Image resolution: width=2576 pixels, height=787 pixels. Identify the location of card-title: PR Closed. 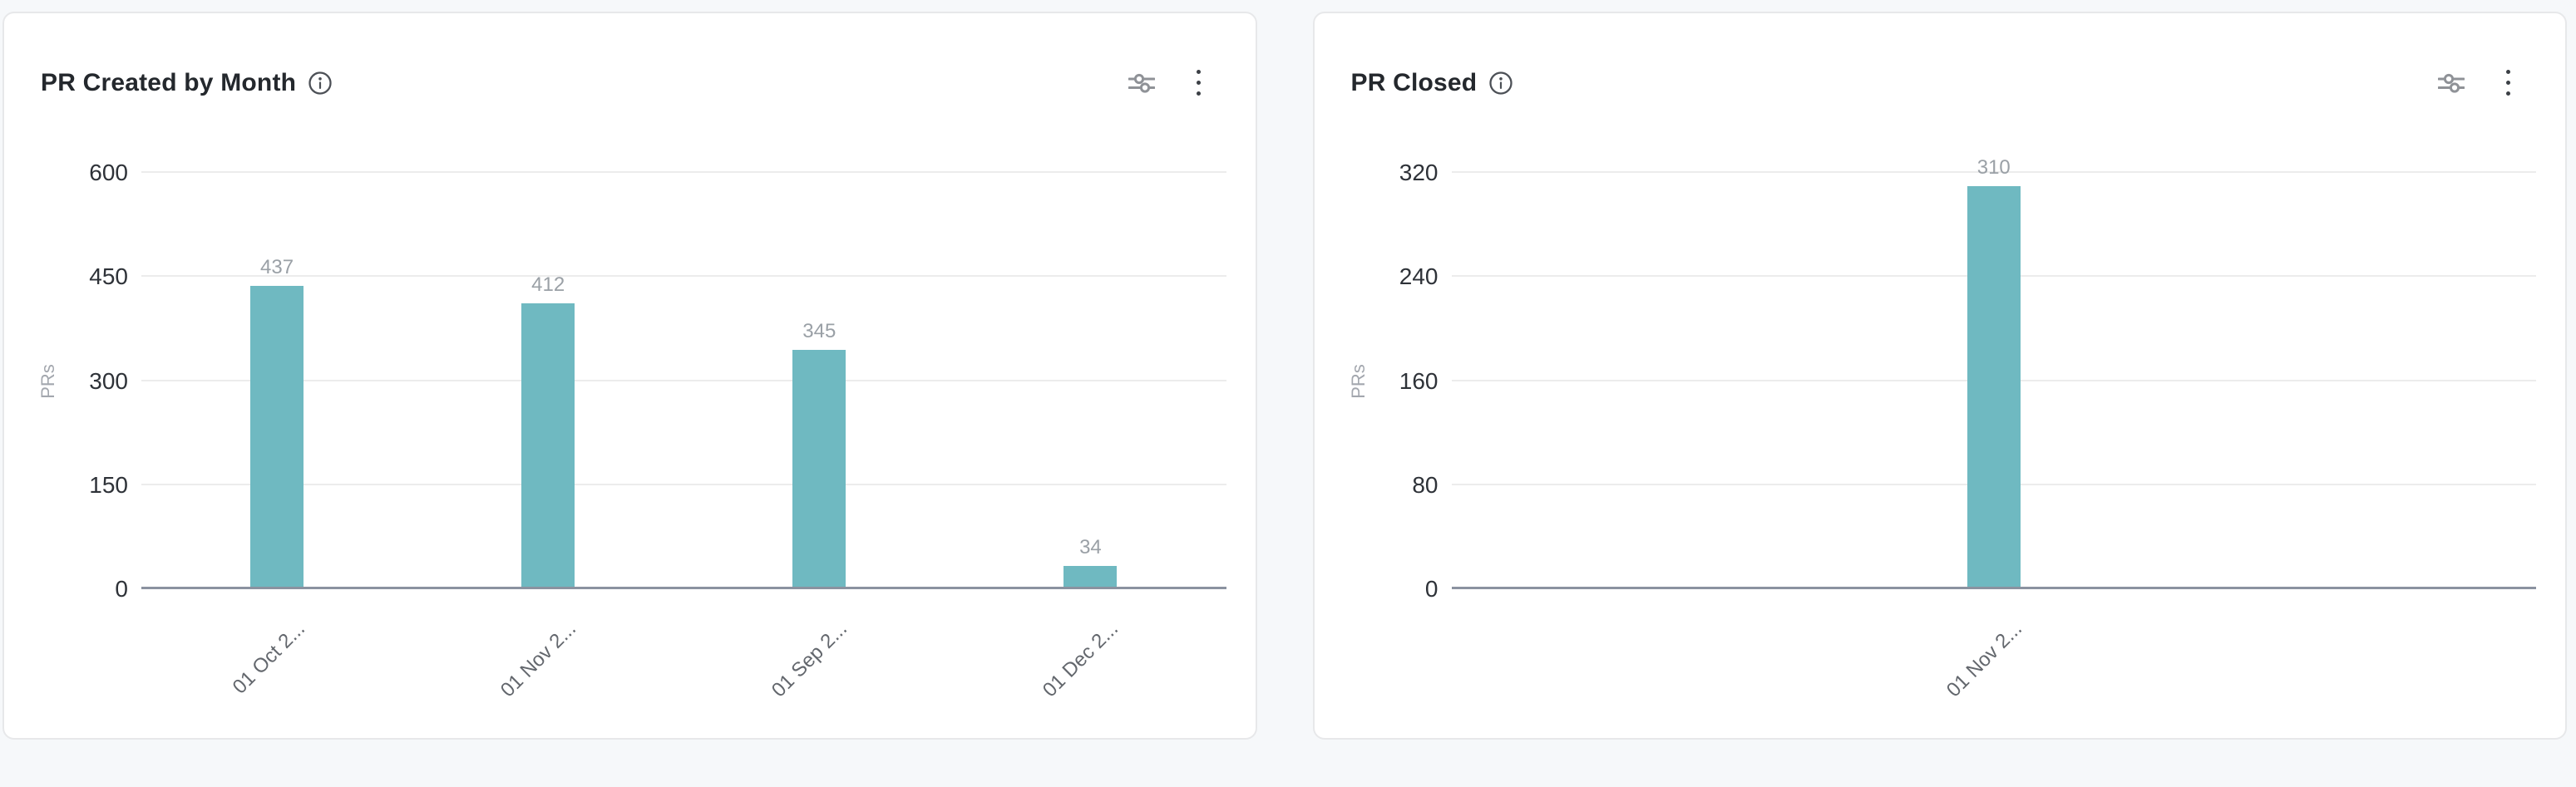
(1414, 82).